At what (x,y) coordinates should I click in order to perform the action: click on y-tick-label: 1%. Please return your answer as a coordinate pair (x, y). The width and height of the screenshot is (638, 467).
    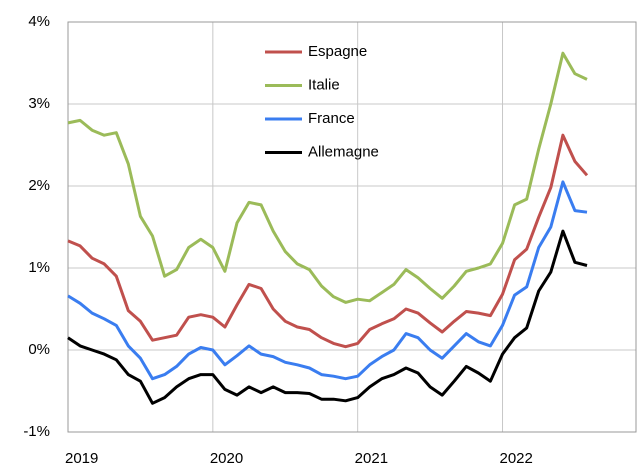
    Looking at the image, I should click on (39, 267).